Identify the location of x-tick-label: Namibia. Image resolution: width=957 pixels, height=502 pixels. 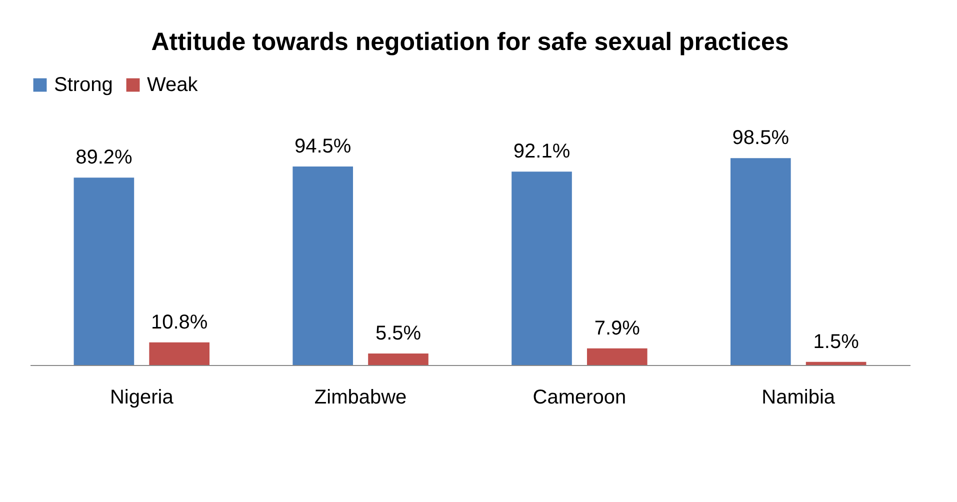
(799, 397).